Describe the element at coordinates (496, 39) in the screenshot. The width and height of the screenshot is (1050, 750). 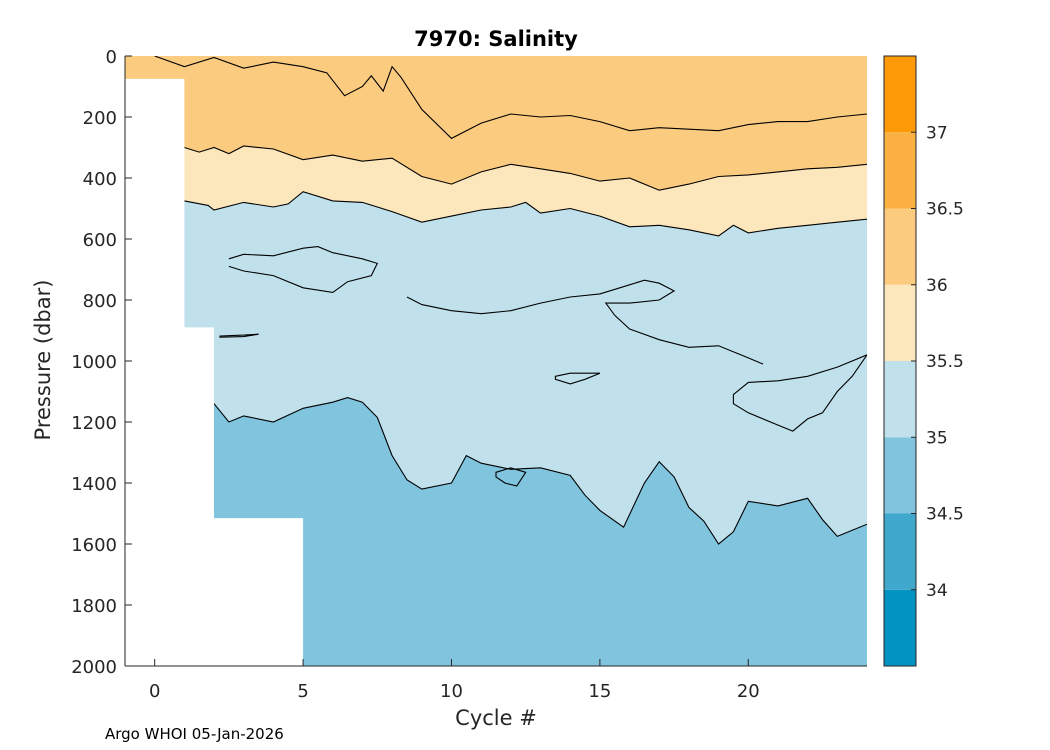
I see `chart-title: 7970: Salinity` at that location.